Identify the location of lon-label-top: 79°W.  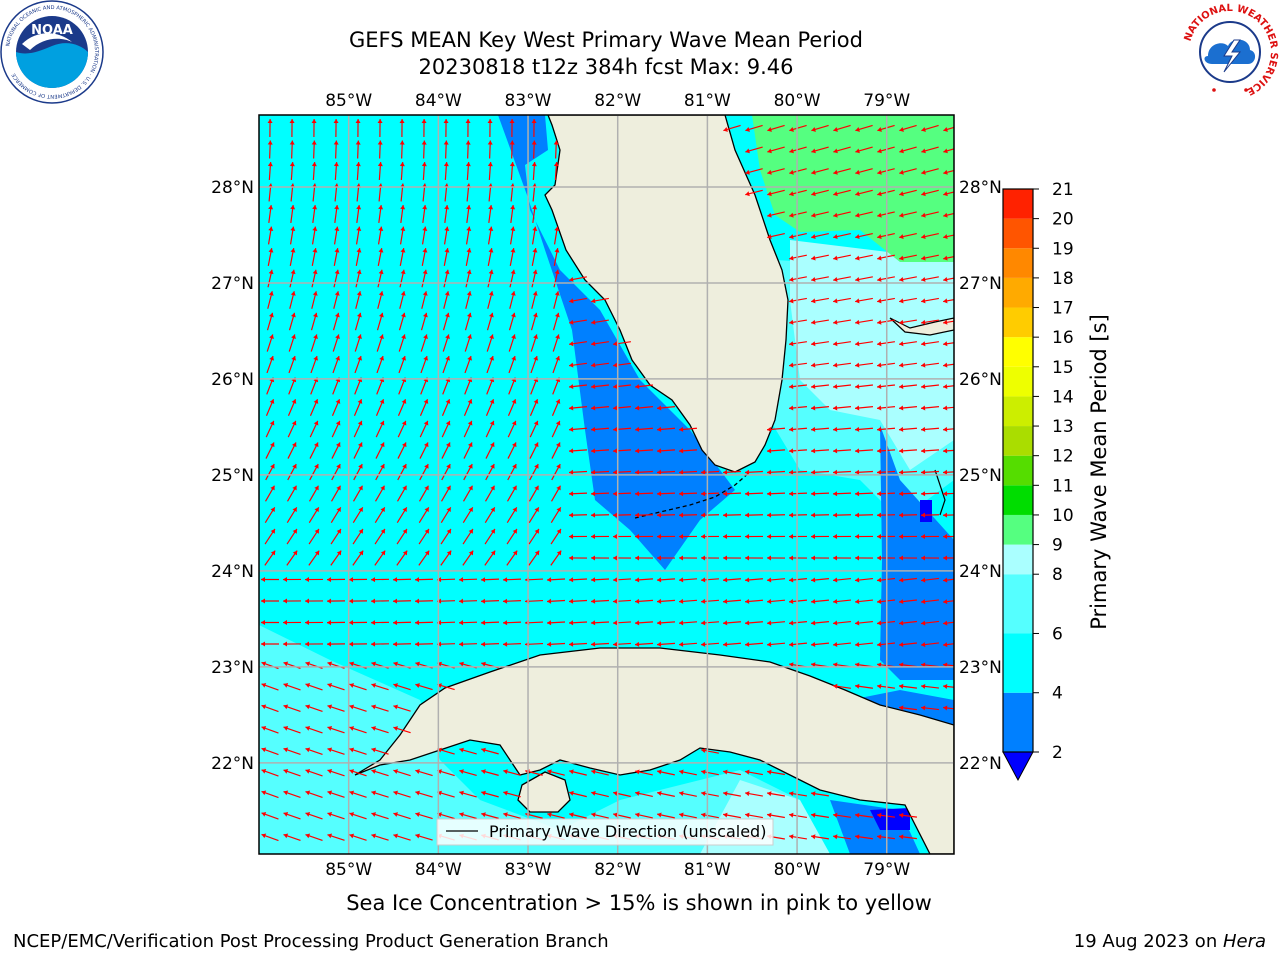
(886, 101).